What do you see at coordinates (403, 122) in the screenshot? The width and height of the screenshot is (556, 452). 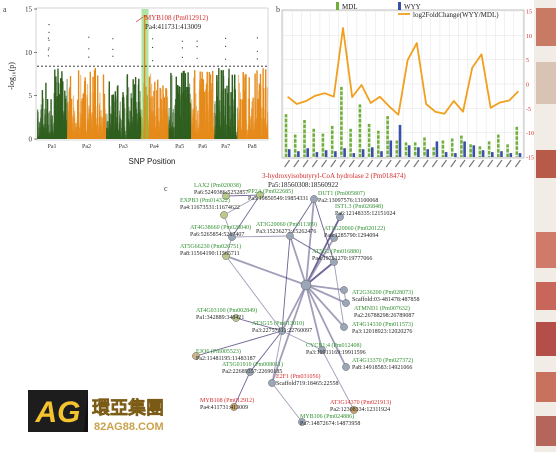 I see `expression-bars` at bounding box center [403, 122].